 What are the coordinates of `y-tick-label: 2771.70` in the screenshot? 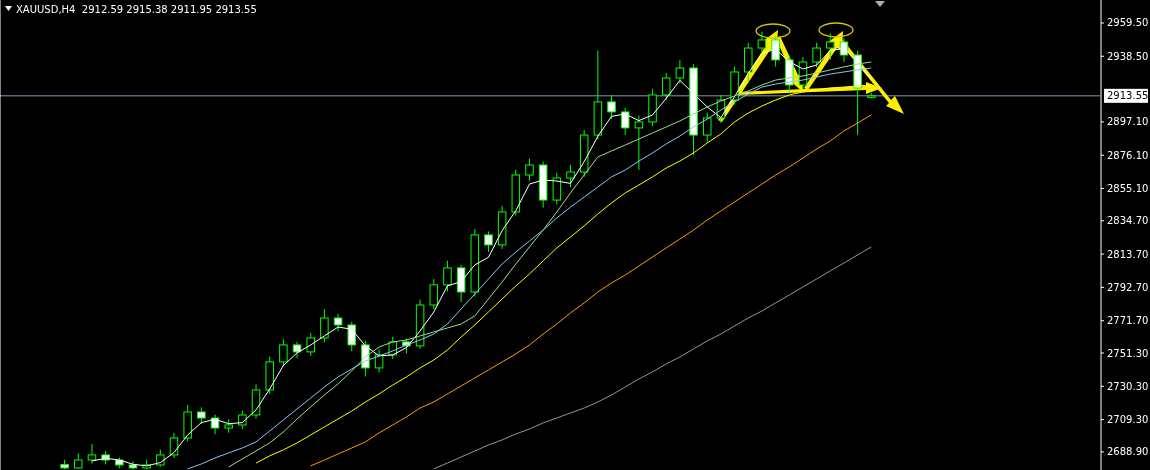 It's located at (1128, 321).